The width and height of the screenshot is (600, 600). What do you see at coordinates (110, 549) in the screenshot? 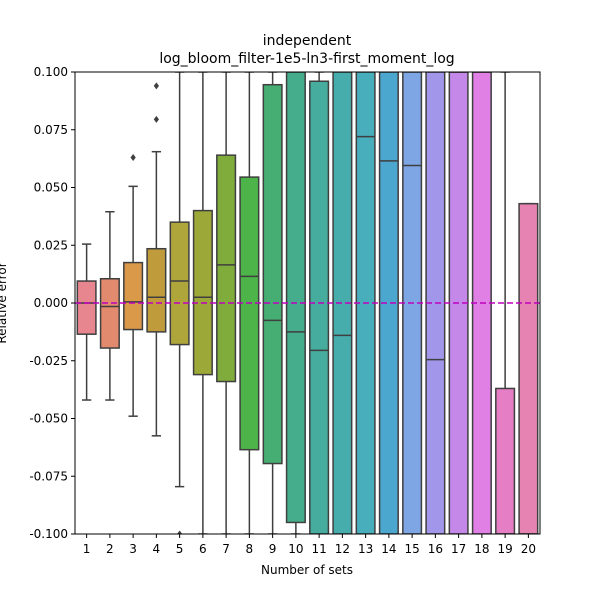
I see `x-tick-label: 2` at bounding box center [110, 549].